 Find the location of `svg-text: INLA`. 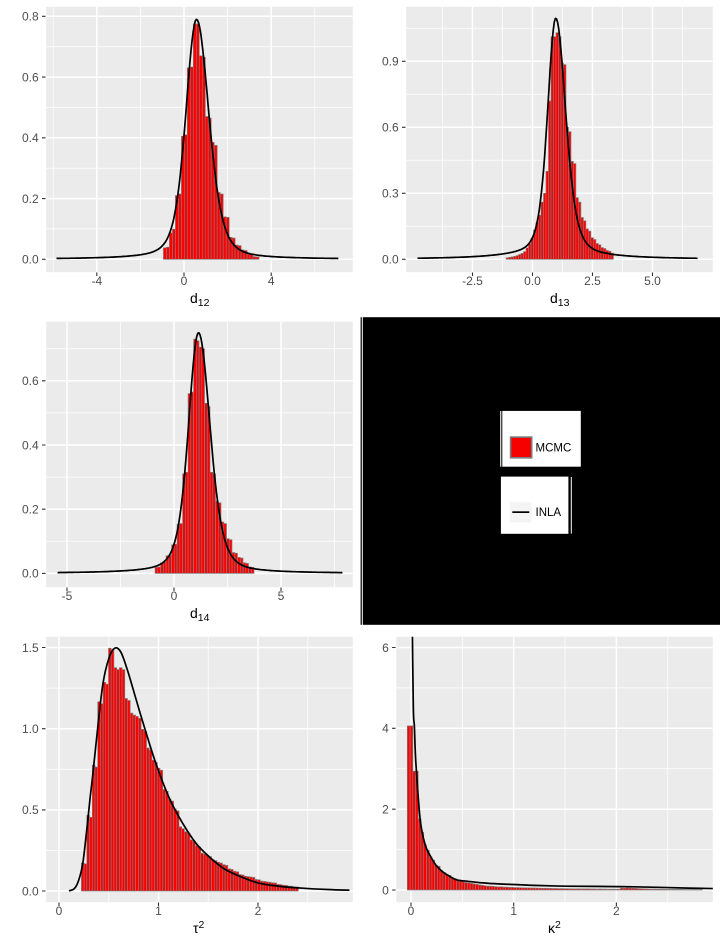

svg-text: INLA is located at coordinates (549, 513).